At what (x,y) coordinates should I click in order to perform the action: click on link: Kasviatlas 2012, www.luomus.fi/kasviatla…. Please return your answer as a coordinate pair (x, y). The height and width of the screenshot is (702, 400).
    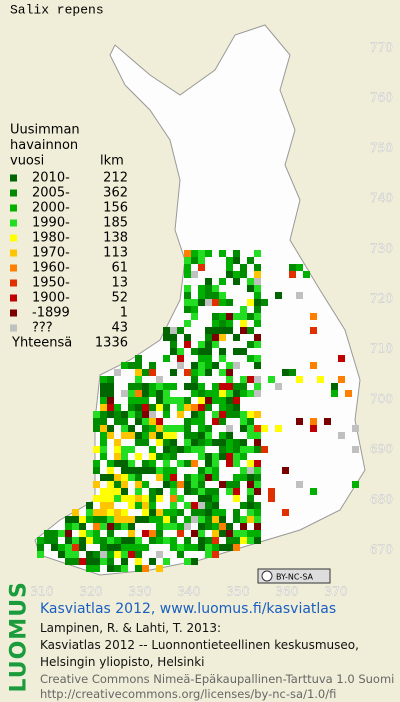
    Looking at the image, I should click on (188, 609).